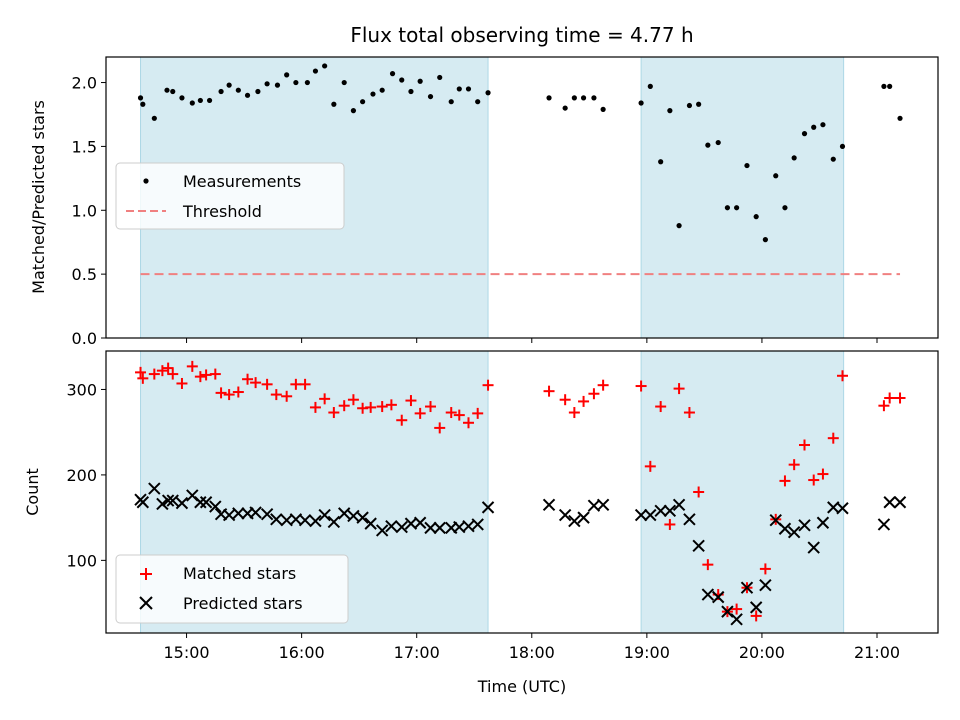 This screenshot has width=960, height=720. What do you see at coordinates (84, 338) in the screenshot?
I see `y-tick-label: 0.0` at bounding box center [84, 338].